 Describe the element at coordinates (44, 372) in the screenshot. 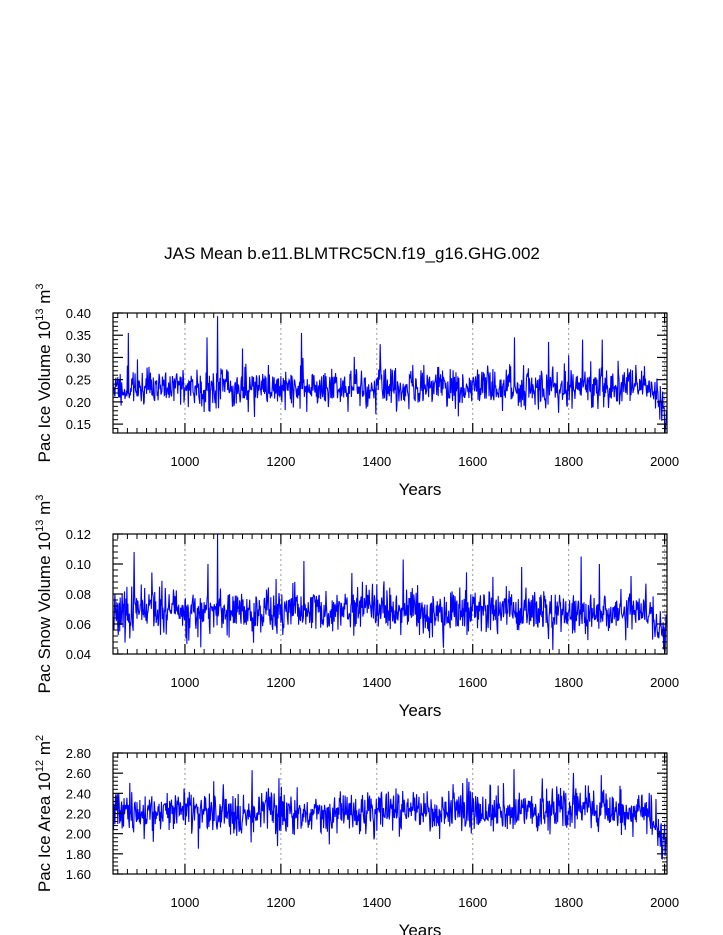

I see `y-axis-title: Pac Ice Volume 1013 m3` at that location.